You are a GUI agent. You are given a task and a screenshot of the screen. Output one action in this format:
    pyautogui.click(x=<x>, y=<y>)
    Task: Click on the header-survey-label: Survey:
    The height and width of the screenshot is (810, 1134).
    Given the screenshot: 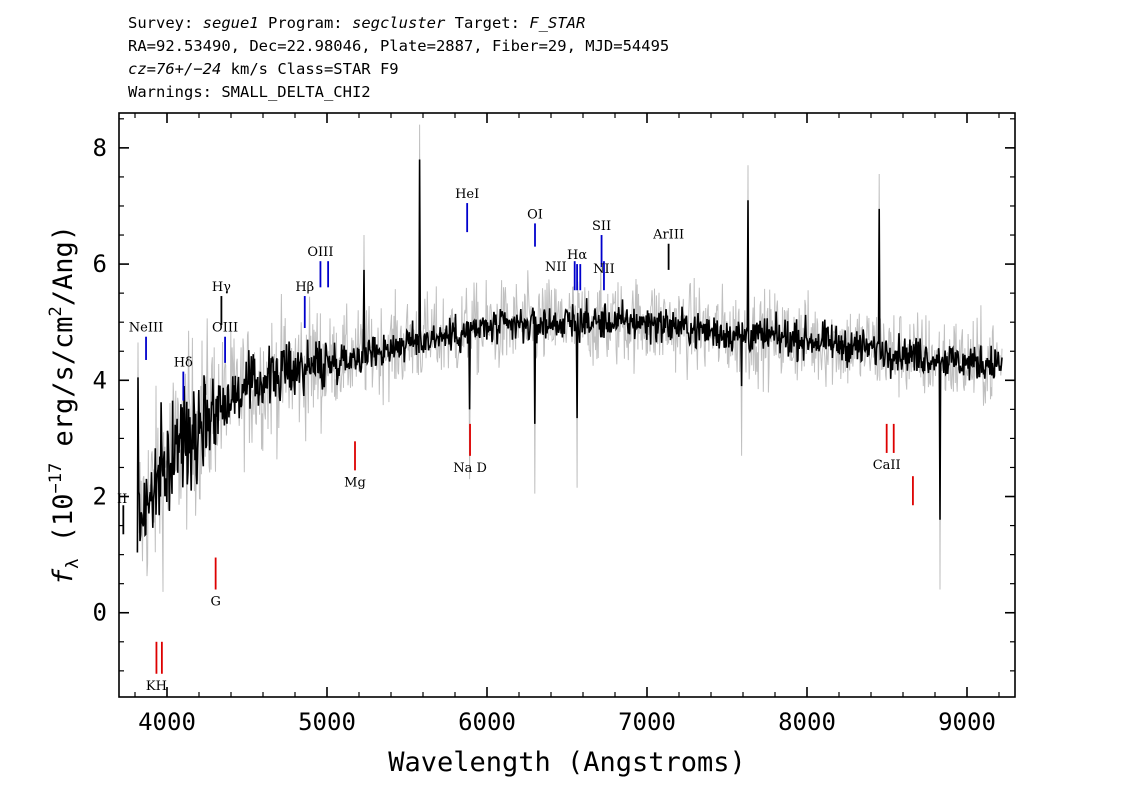 What is the action you would take?
    pyautogui.click(x=165, y=23)
    